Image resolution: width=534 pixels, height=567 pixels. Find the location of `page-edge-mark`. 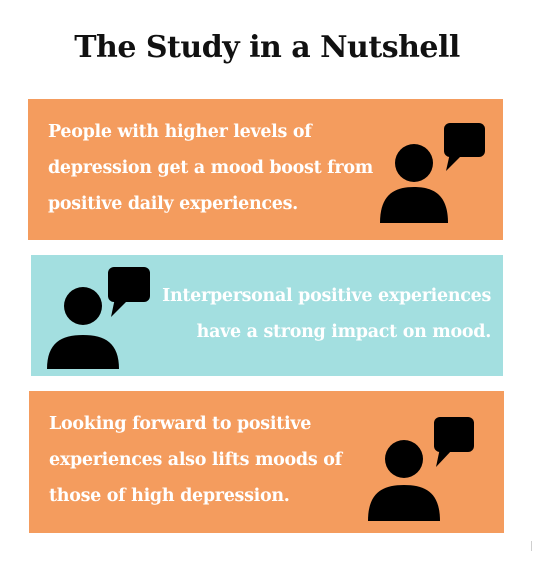

page-edge-mark is located at coordinates (531, 546).